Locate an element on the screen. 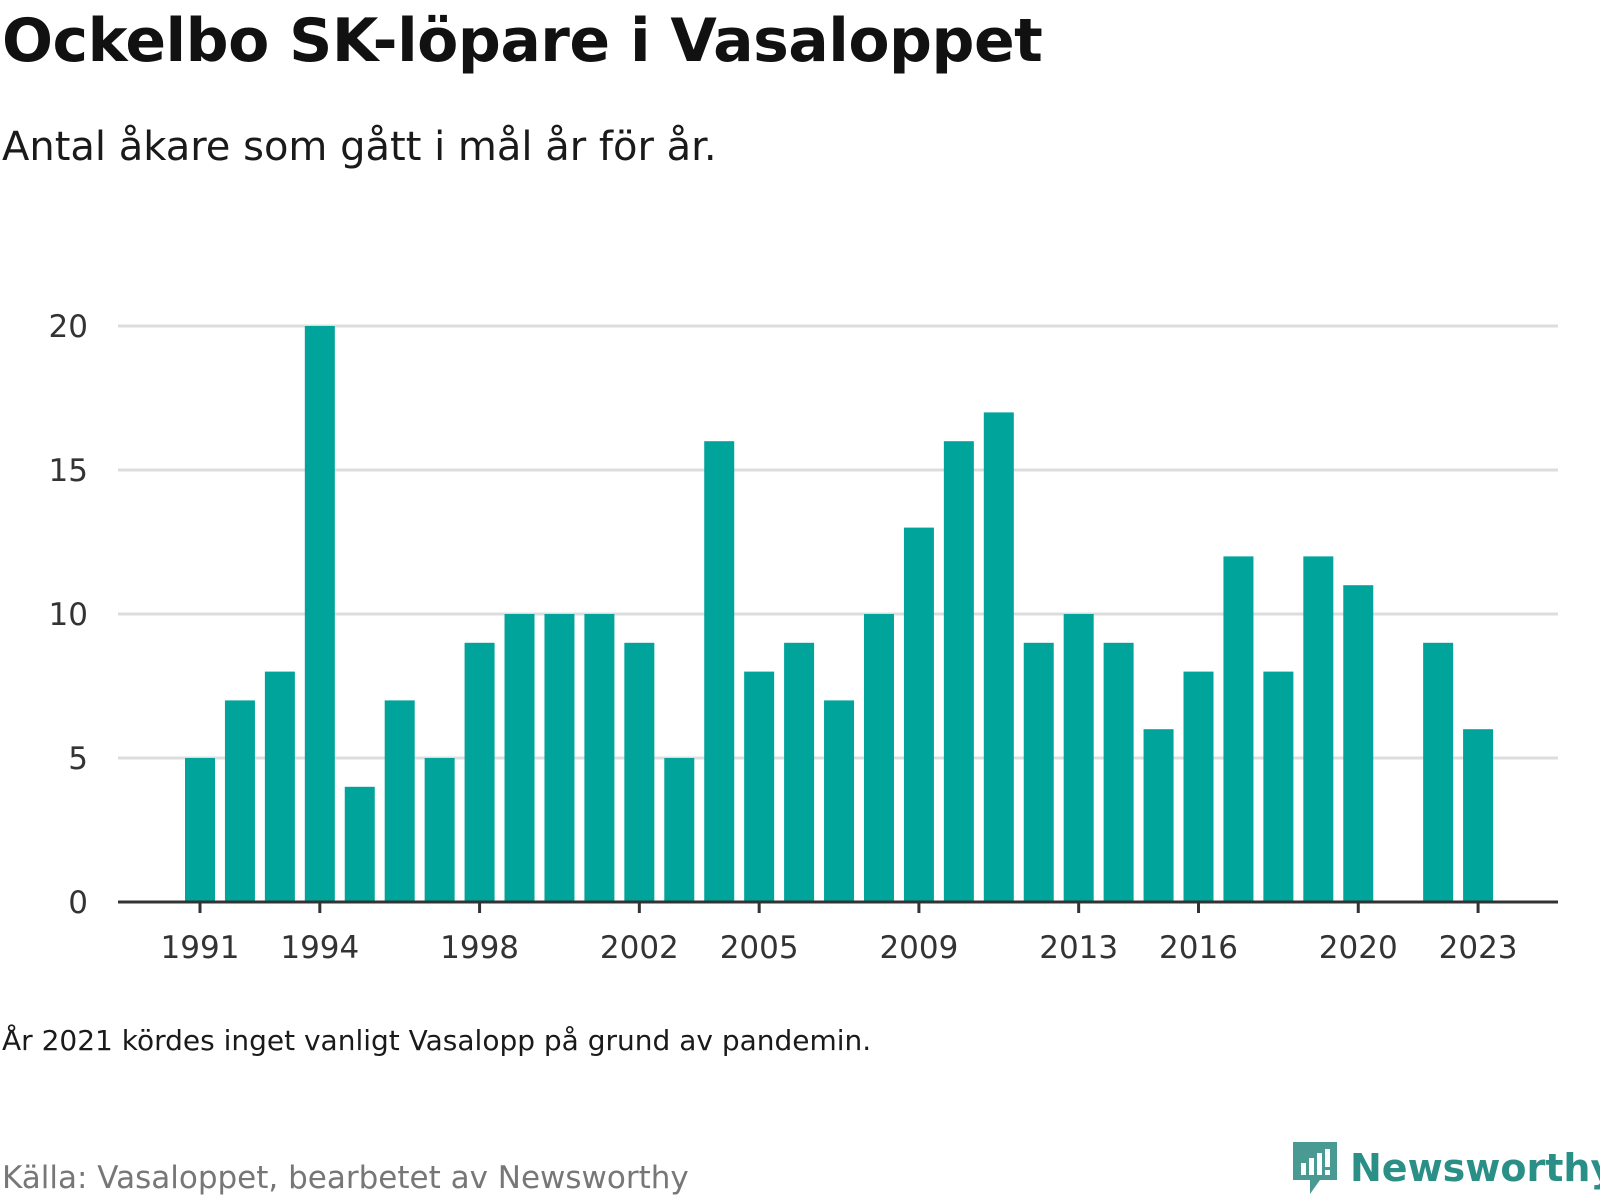  bar-1995 is located at coordinates (359, 844).